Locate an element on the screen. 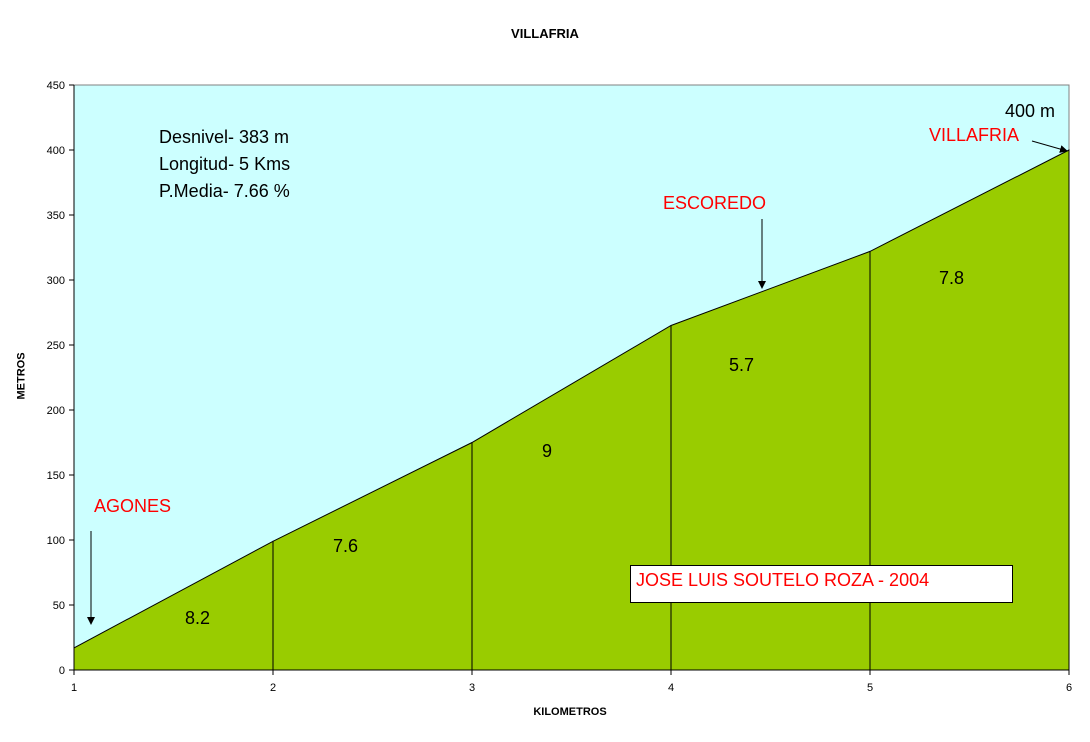 This screenshot has width=1090, height=742. gradient-label: 9 is located at coordinates (547, 451).